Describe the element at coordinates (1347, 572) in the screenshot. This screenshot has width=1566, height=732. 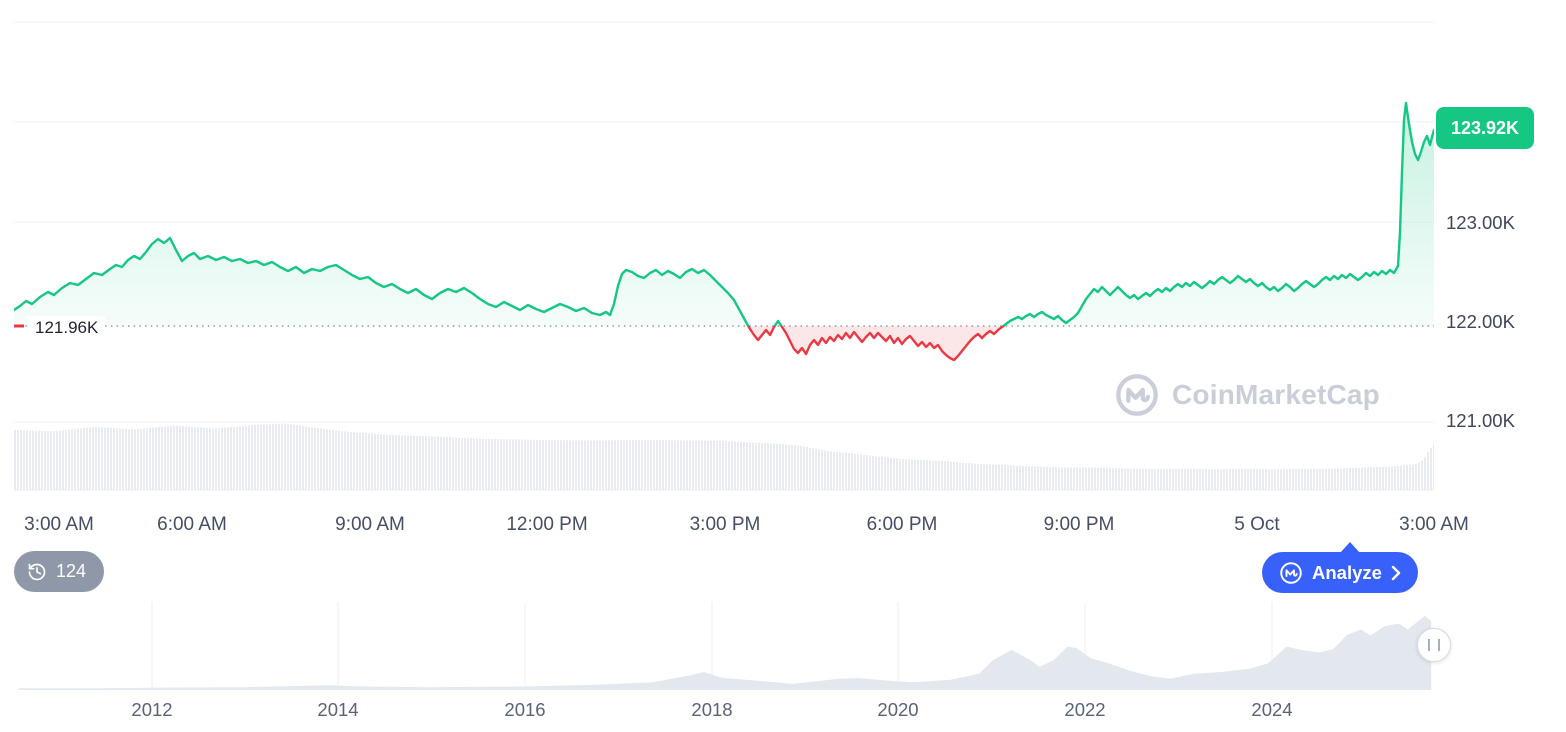
I see `analyze-label: Analyze` at that location.